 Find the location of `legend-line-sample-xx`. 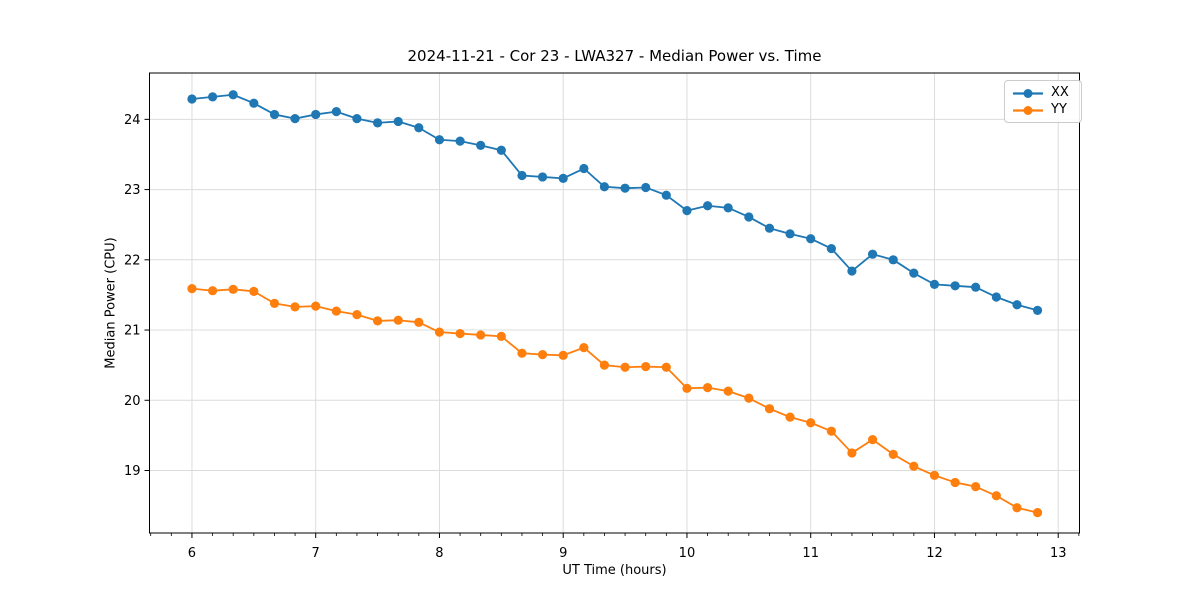

legend-line-sample-xx is located at coordinates (1028, 93).